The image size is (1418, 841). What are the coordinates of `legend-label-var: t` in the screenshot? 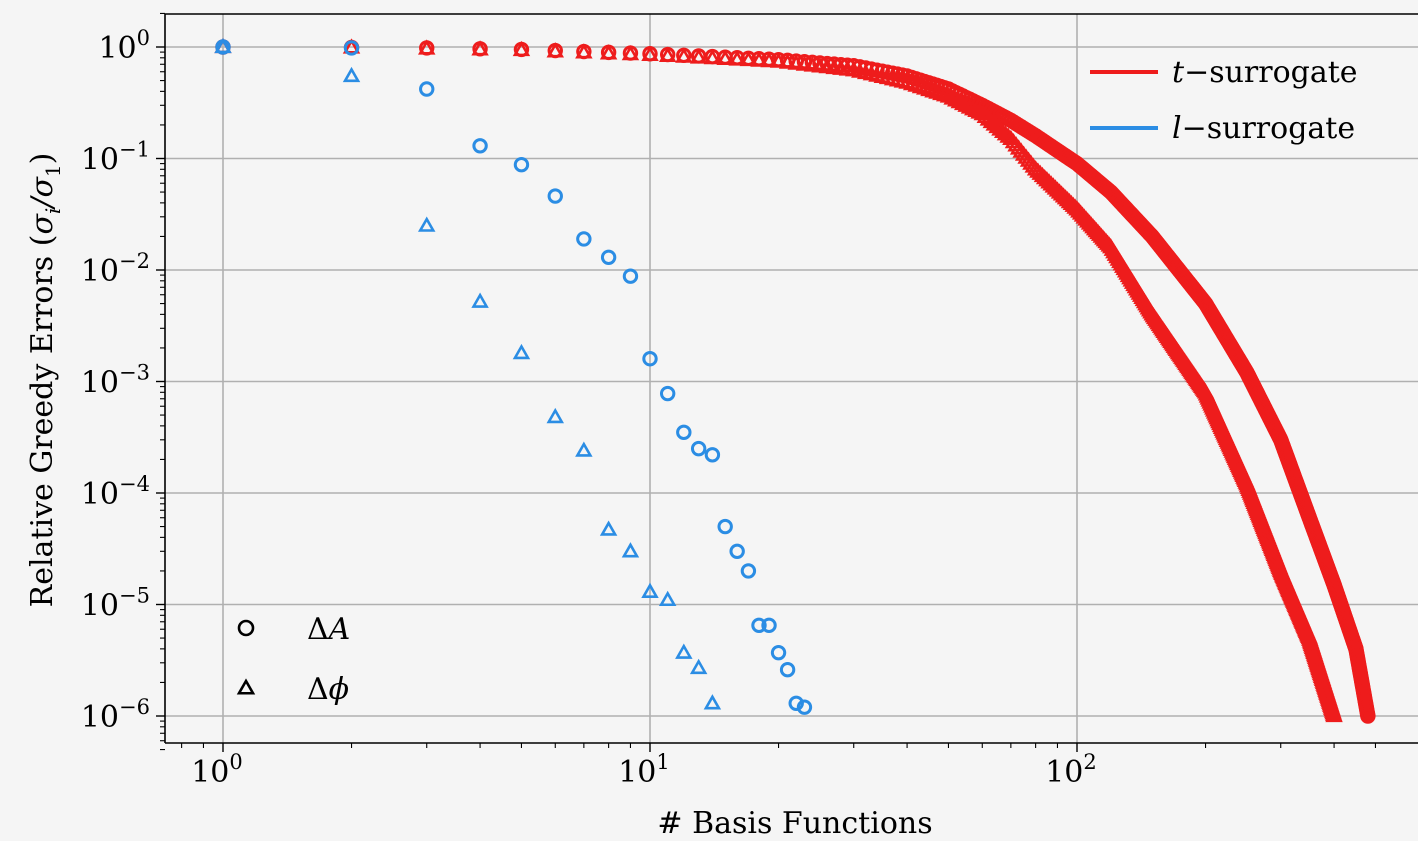 It's located at (1178, 72).